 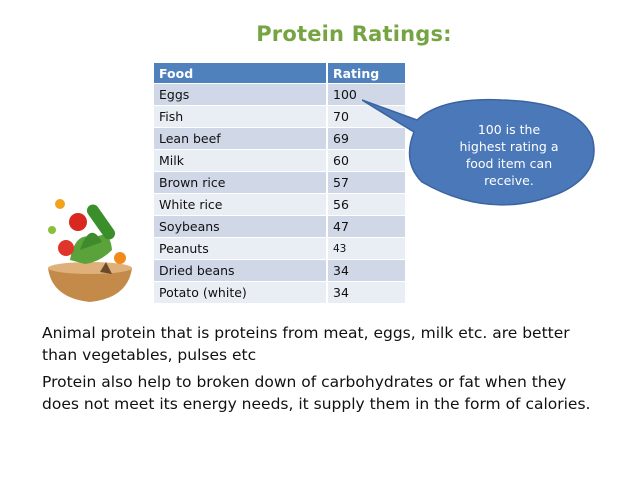 I want to click on rating-cell: 69, so click(x=366, y=138).